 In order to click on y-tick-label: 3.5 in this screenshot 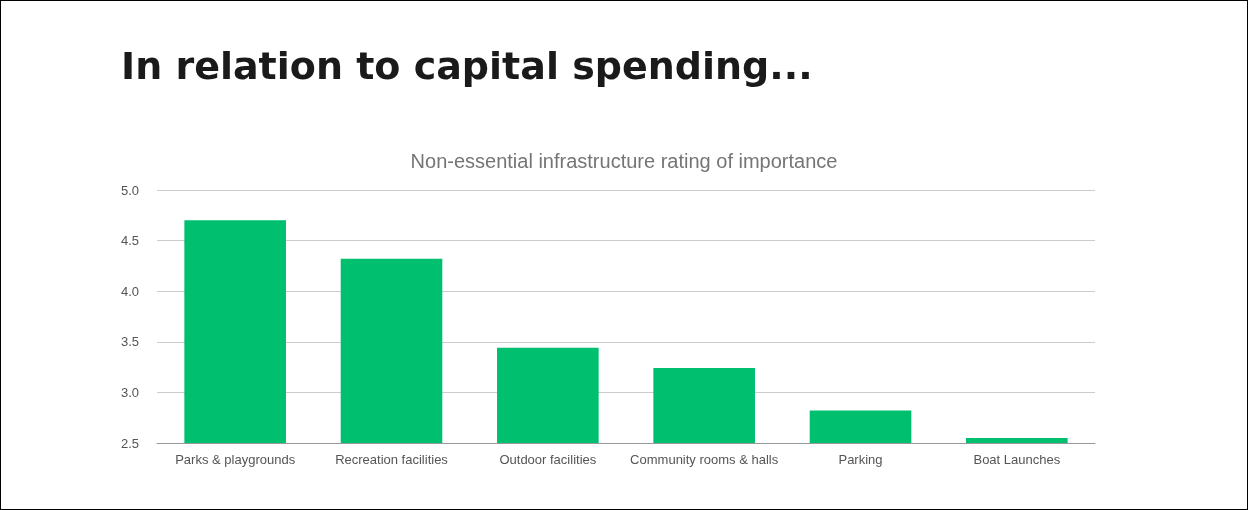, I will do `click(129, 342)`.